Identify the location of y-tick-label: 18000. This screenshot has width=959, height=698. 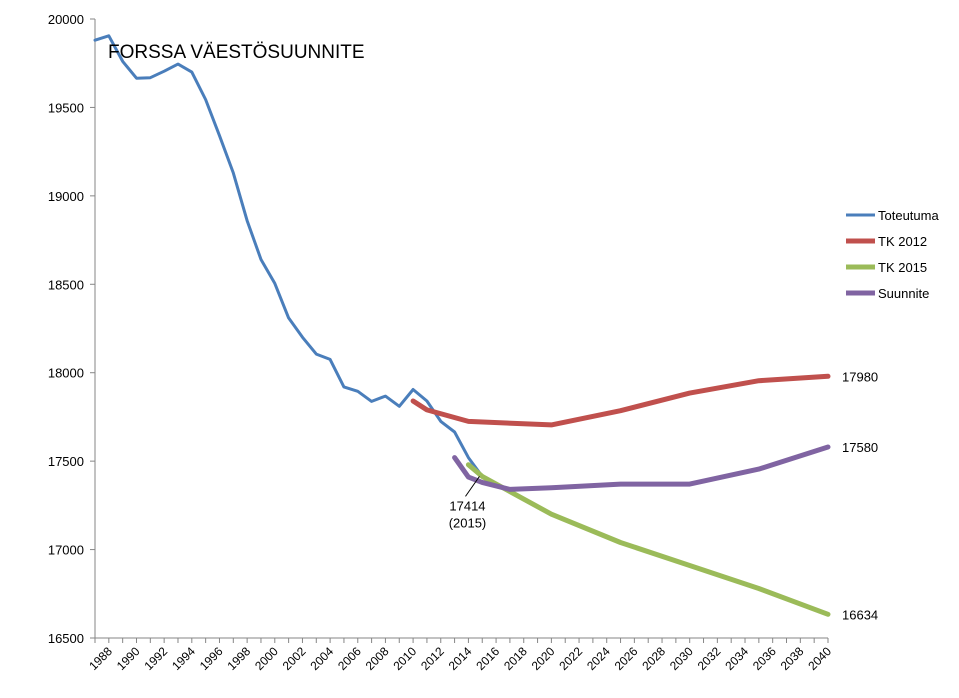
(66, 373).